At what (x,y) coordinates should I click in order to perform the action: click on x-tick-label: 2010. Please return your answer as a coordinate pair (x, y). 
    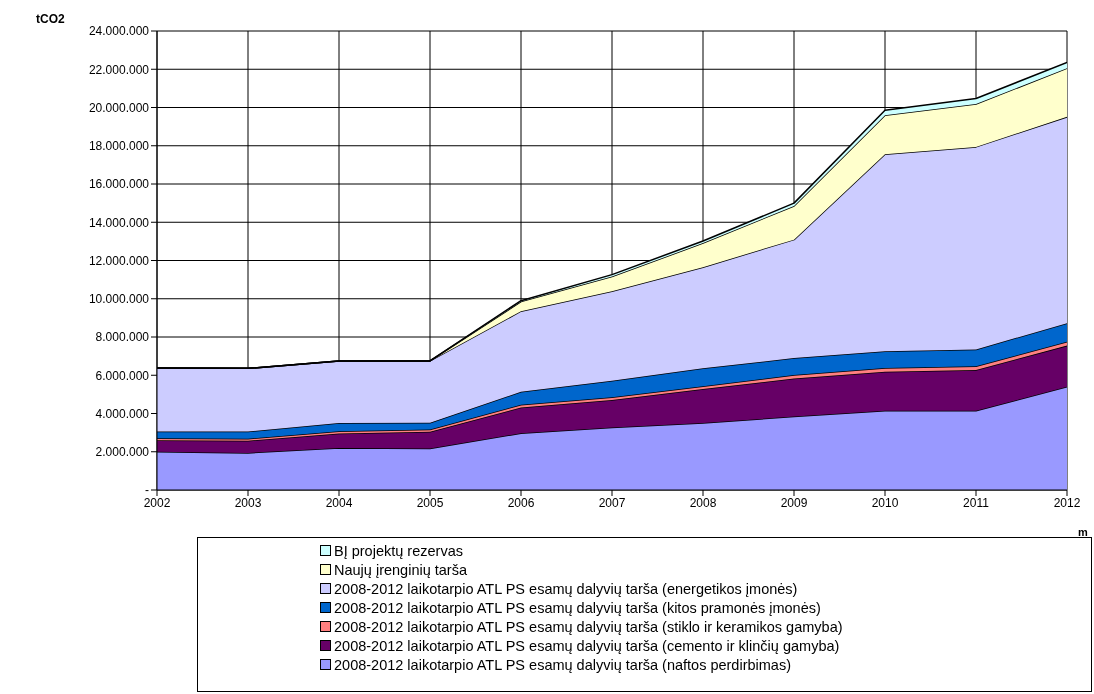
    Looking at the image, I should click on (885, 502).